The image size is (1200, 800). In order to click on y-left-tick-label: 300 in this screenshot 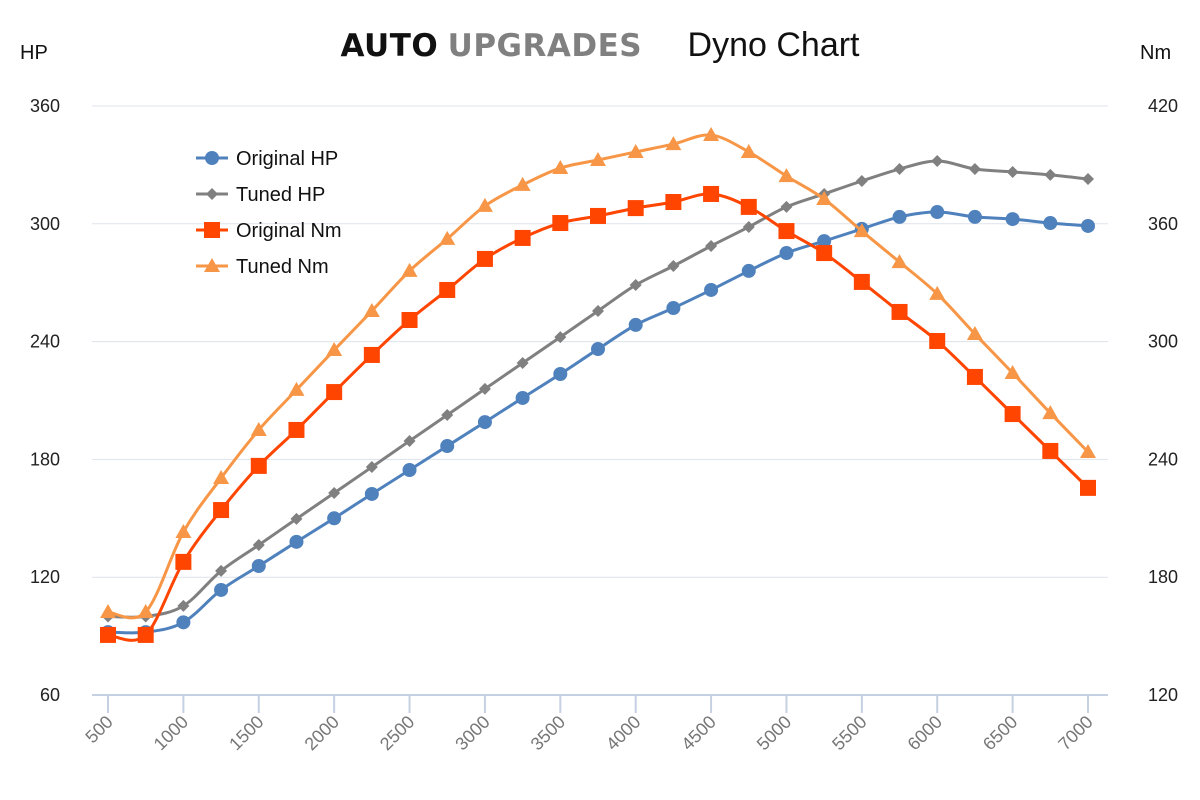, I will do `click(45, 224)`.